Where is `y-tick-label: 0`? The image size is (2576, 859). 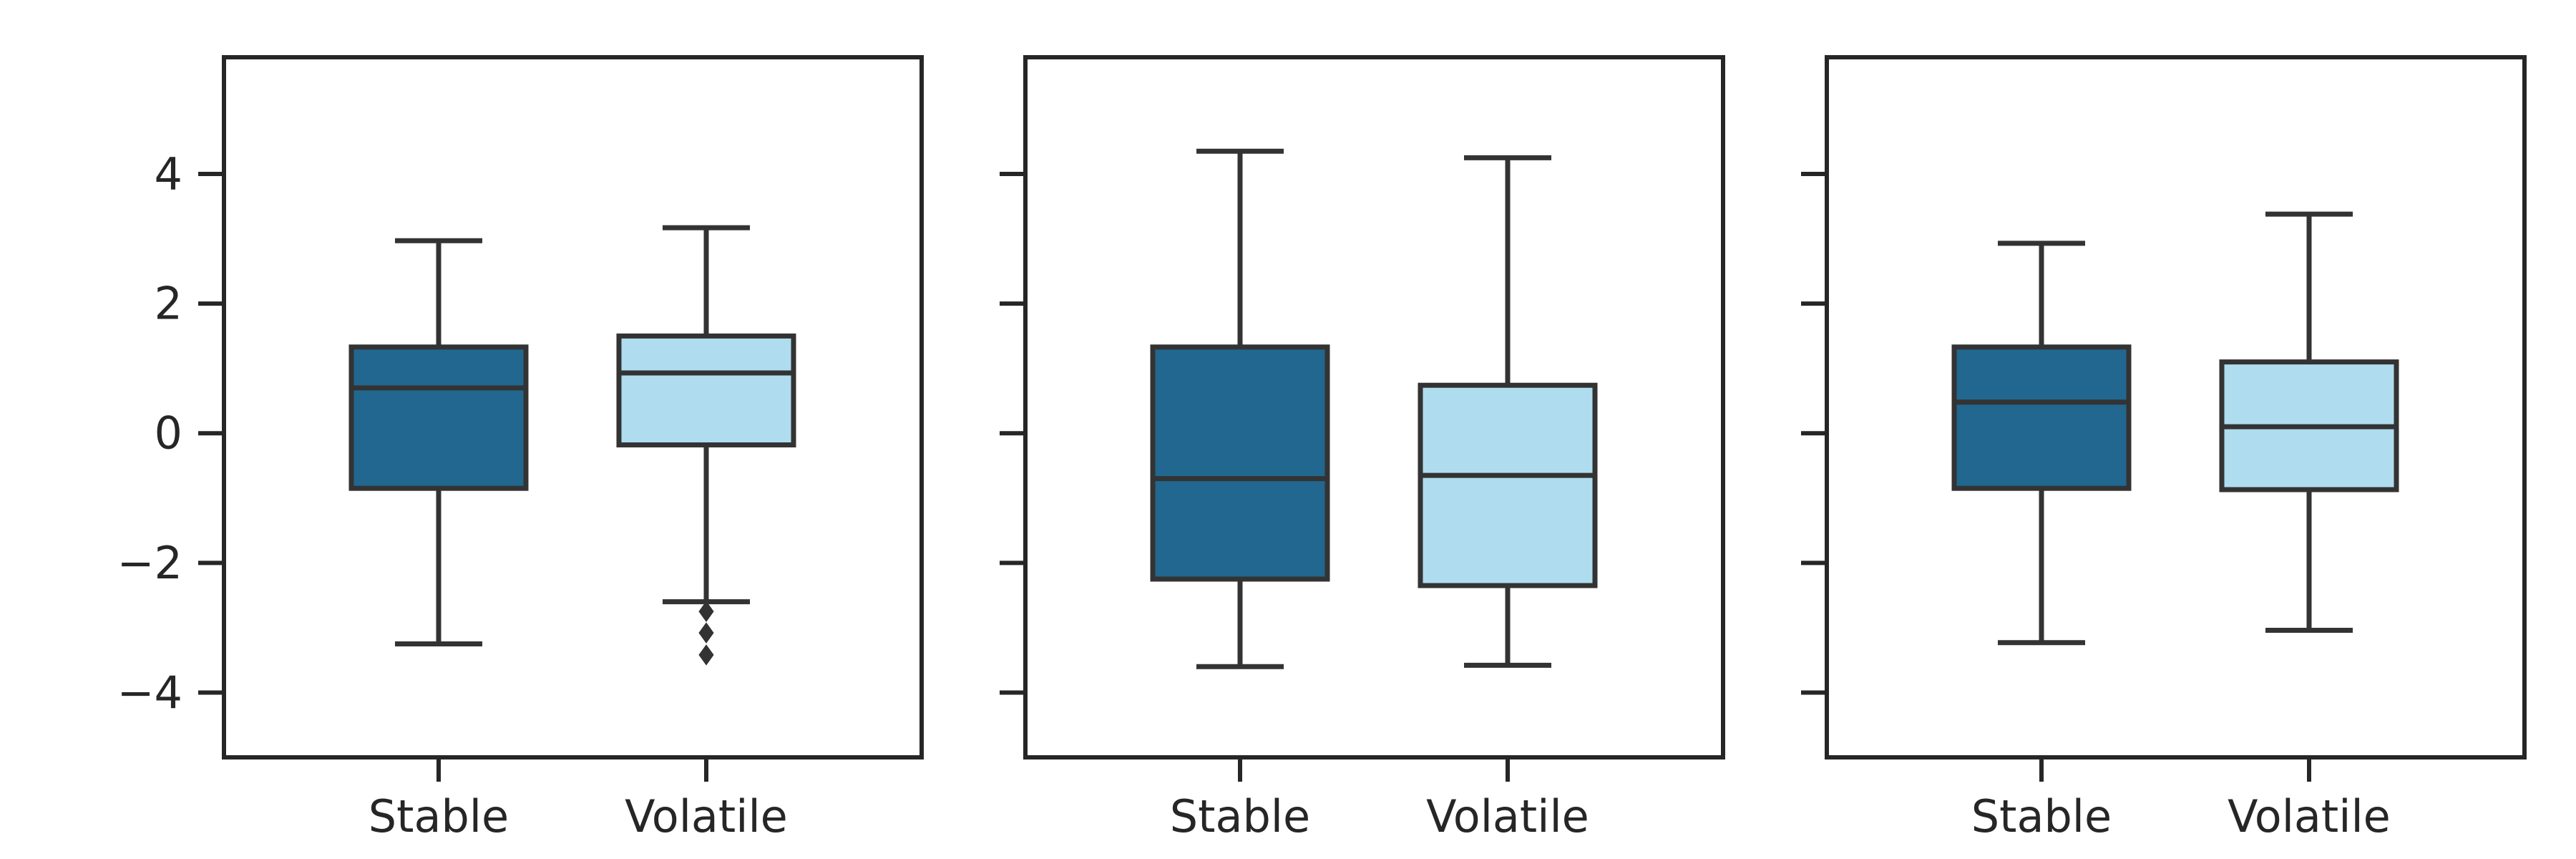 y-tick-label: 0 is located at coordinates (168, 433).